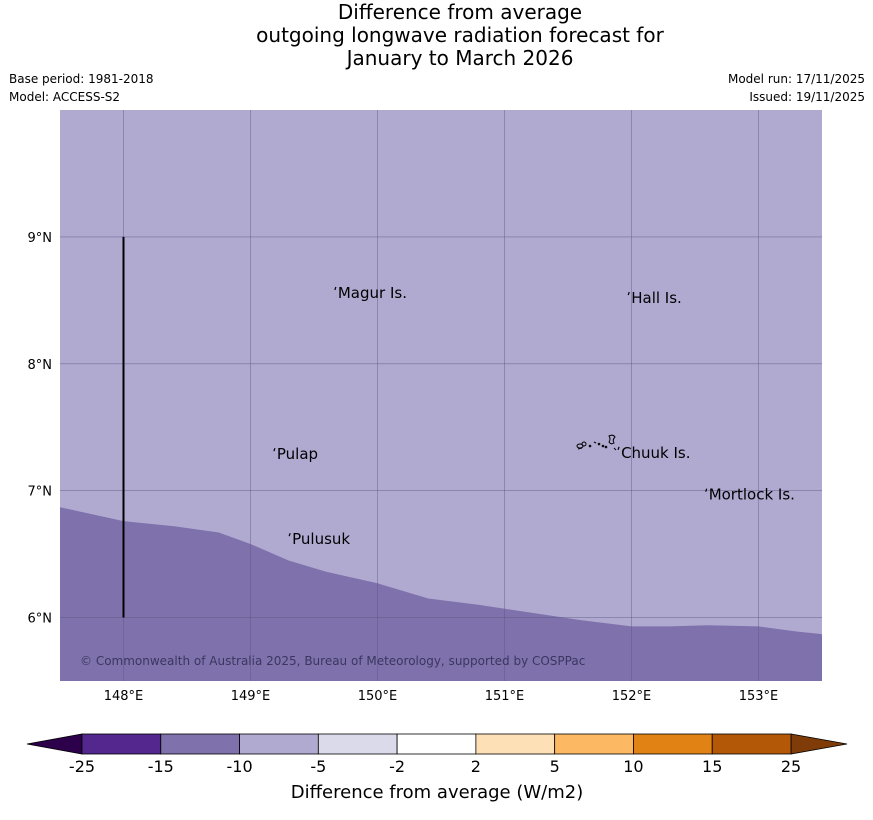  I want to click on place-label: Pulap, so click(297, 454).